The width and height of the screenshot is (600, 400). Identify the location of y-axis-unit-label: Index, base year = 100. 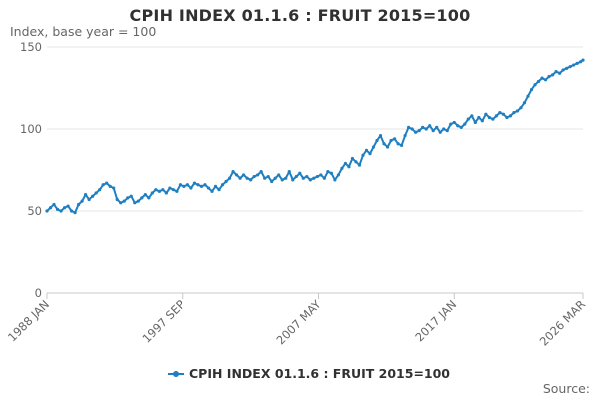
(83, 31).